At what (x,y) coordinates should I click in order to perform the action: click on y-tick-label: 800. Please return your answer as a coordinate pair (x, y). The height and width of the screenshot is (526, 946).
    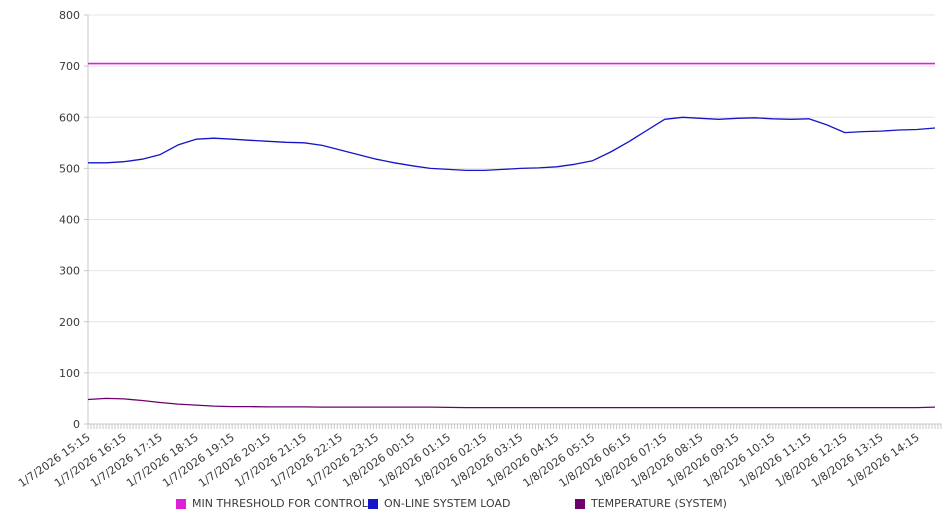
    Looking at the image, I should click on (69, 15).